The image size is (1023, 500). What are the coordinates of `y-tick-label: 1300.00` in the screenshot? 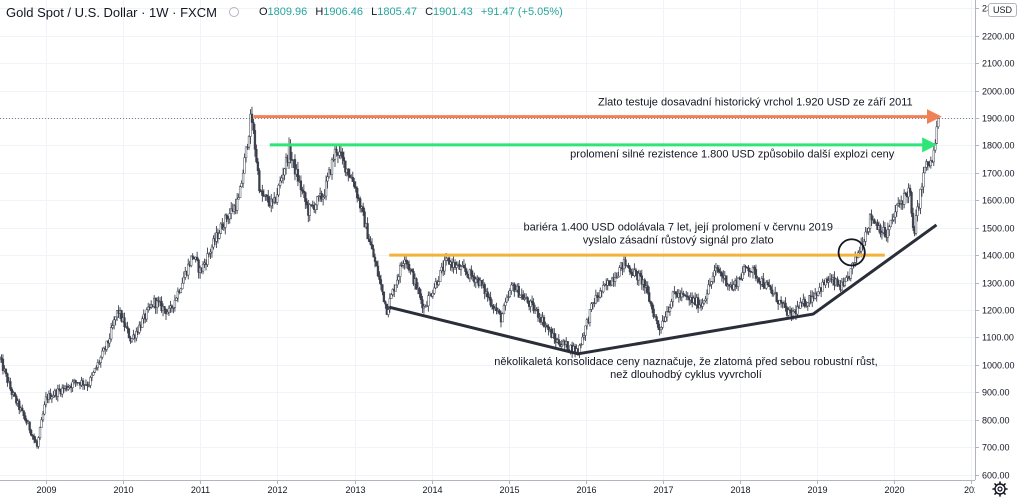 It's located at (998, 284).